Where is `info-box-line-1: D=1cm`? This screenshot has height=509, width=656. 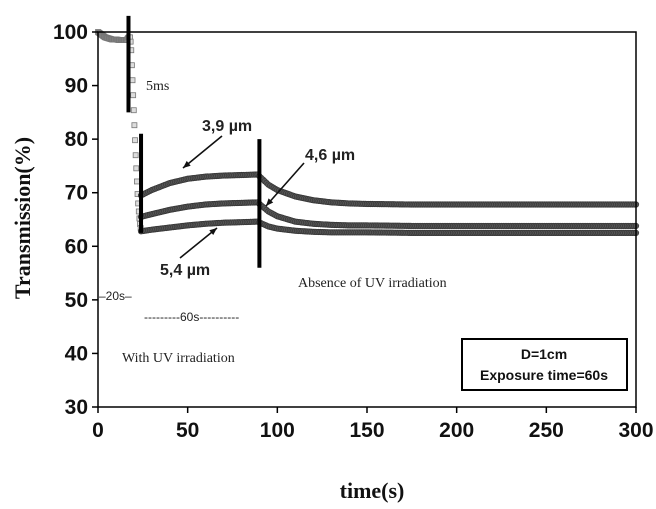 info-box-line-1: D=1cm is located at coordinates (544, 354).